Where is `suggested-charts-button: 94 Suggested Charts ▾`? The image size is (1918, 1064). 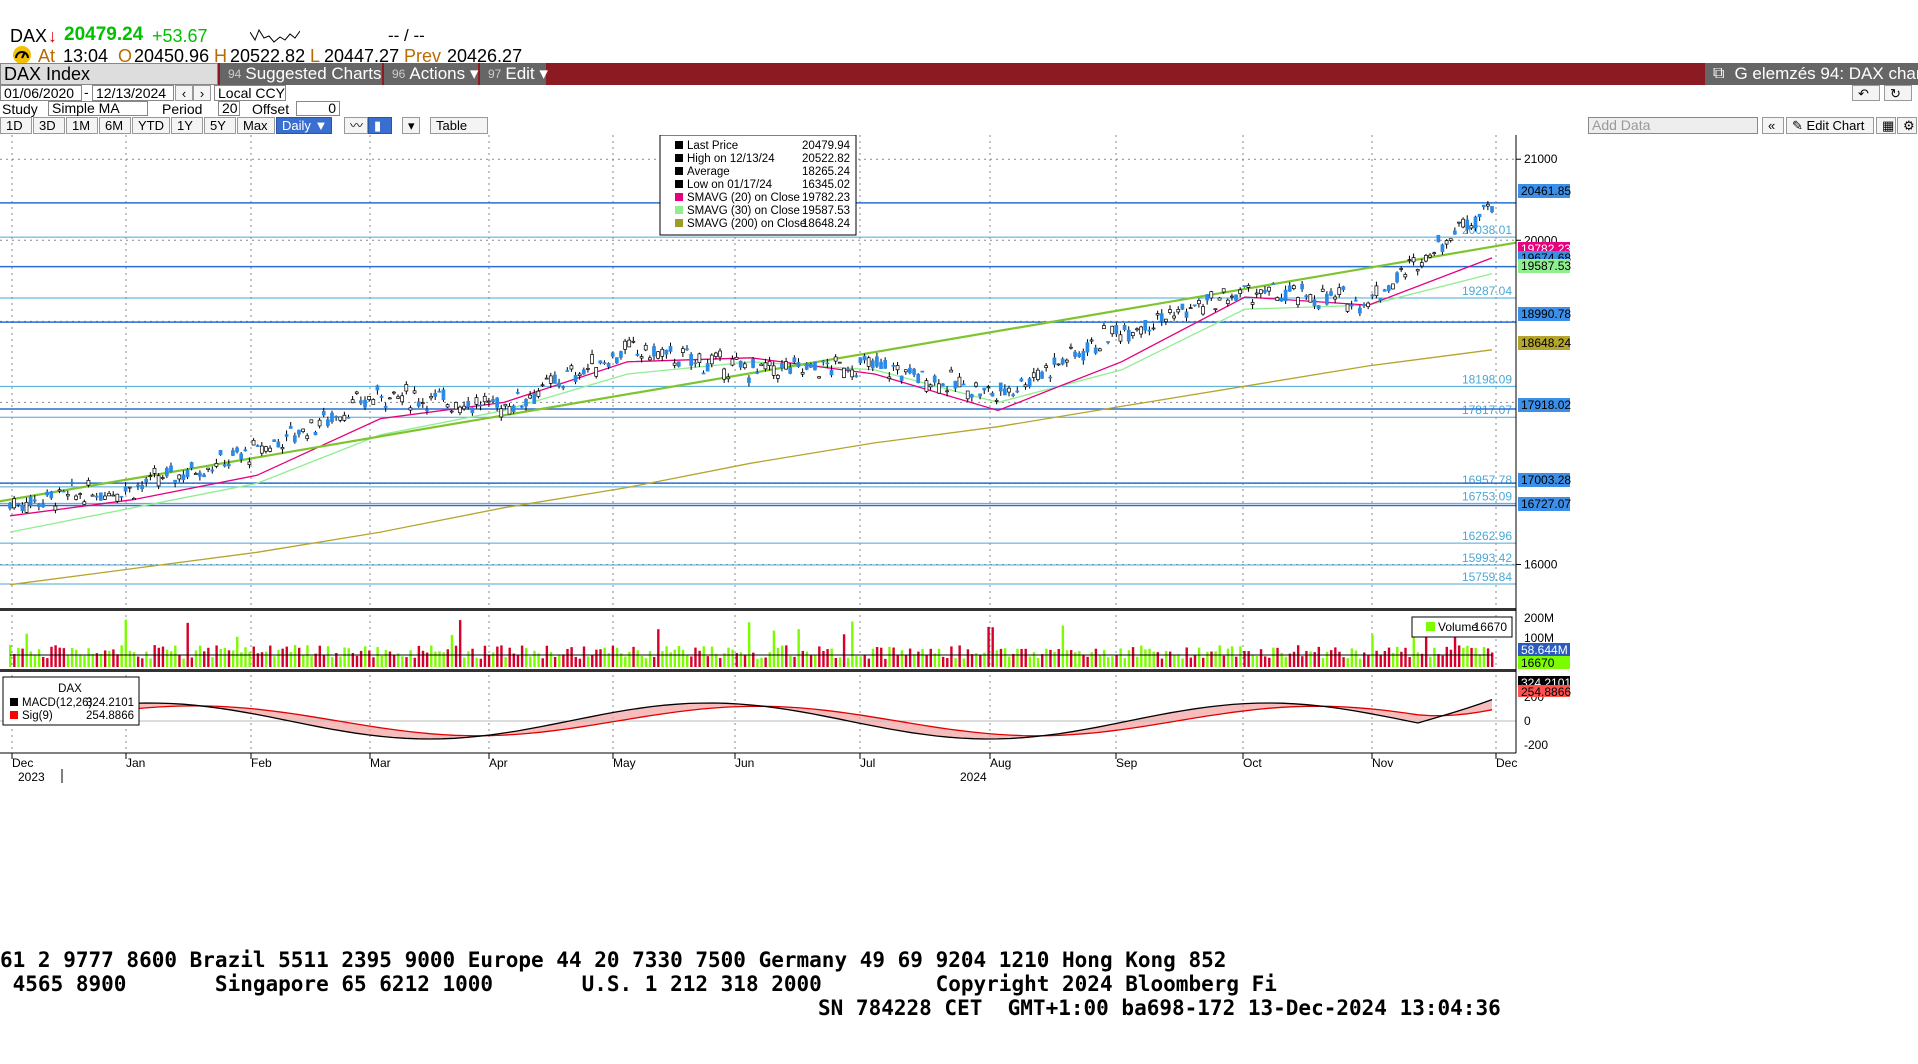
suggested-charts-button: 94 Suggested Charts ▾ is located at coordinates (307, 74).